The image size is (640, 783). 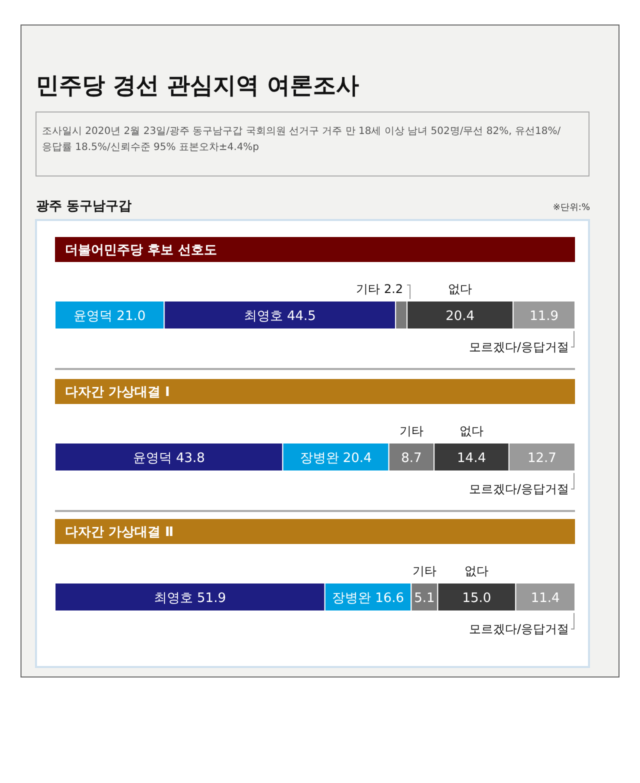 I want to click on chart-title: 다자간 가상대결 Ⅱ, so click(x=119, y=532).